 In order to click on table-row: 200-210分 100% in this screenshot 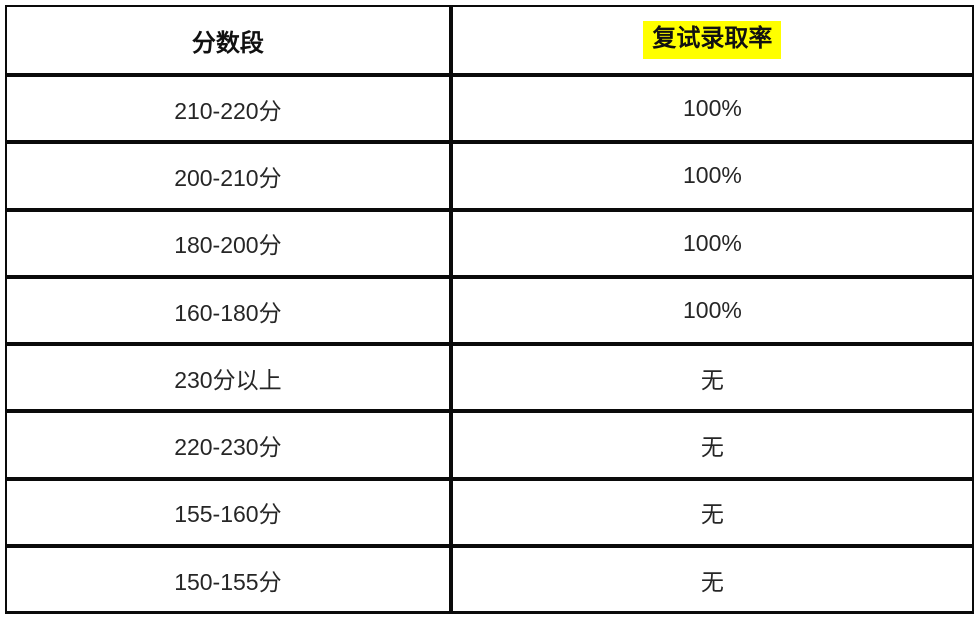, I will do `click(490, 176)`.